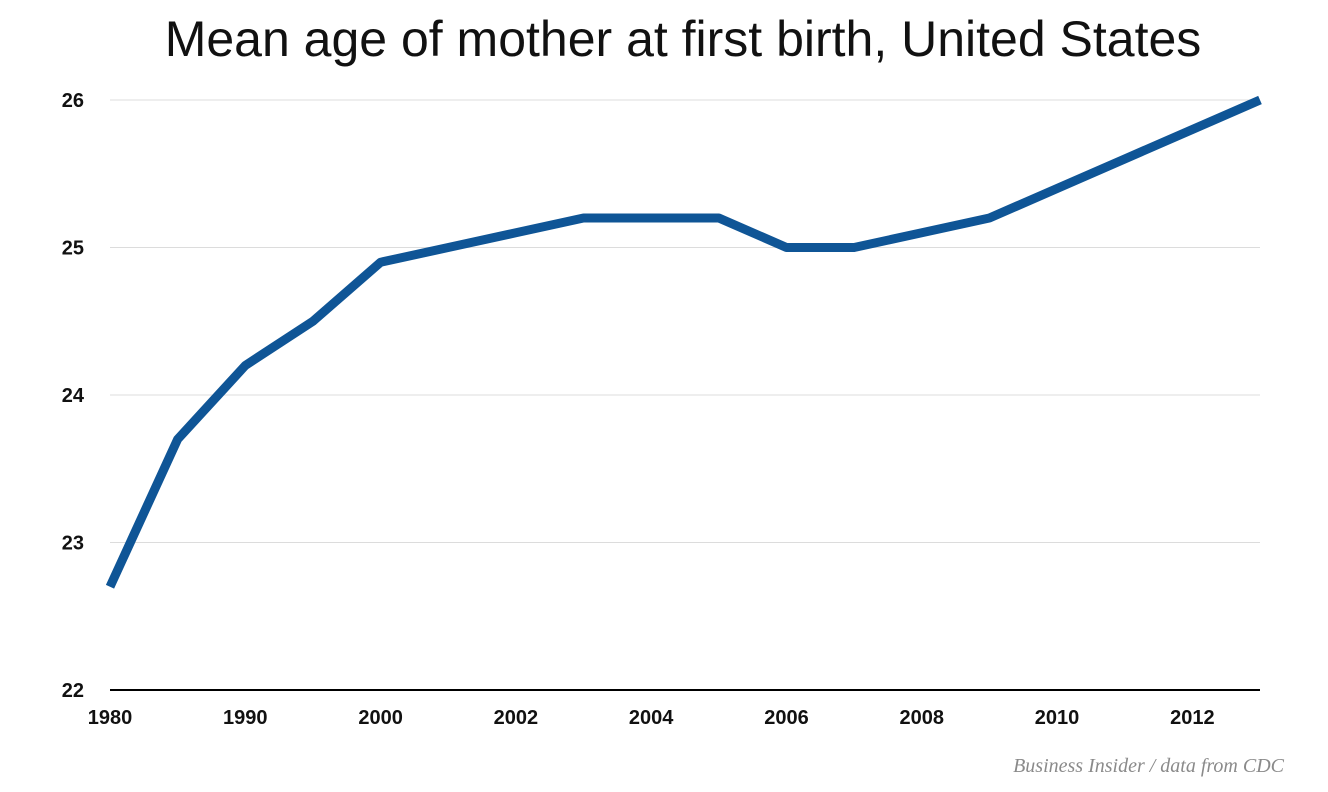  What do you see at coordinates (73, 544) in the screenshot?
I see `y-tick-label: 23` at bounding box center [73, 544].